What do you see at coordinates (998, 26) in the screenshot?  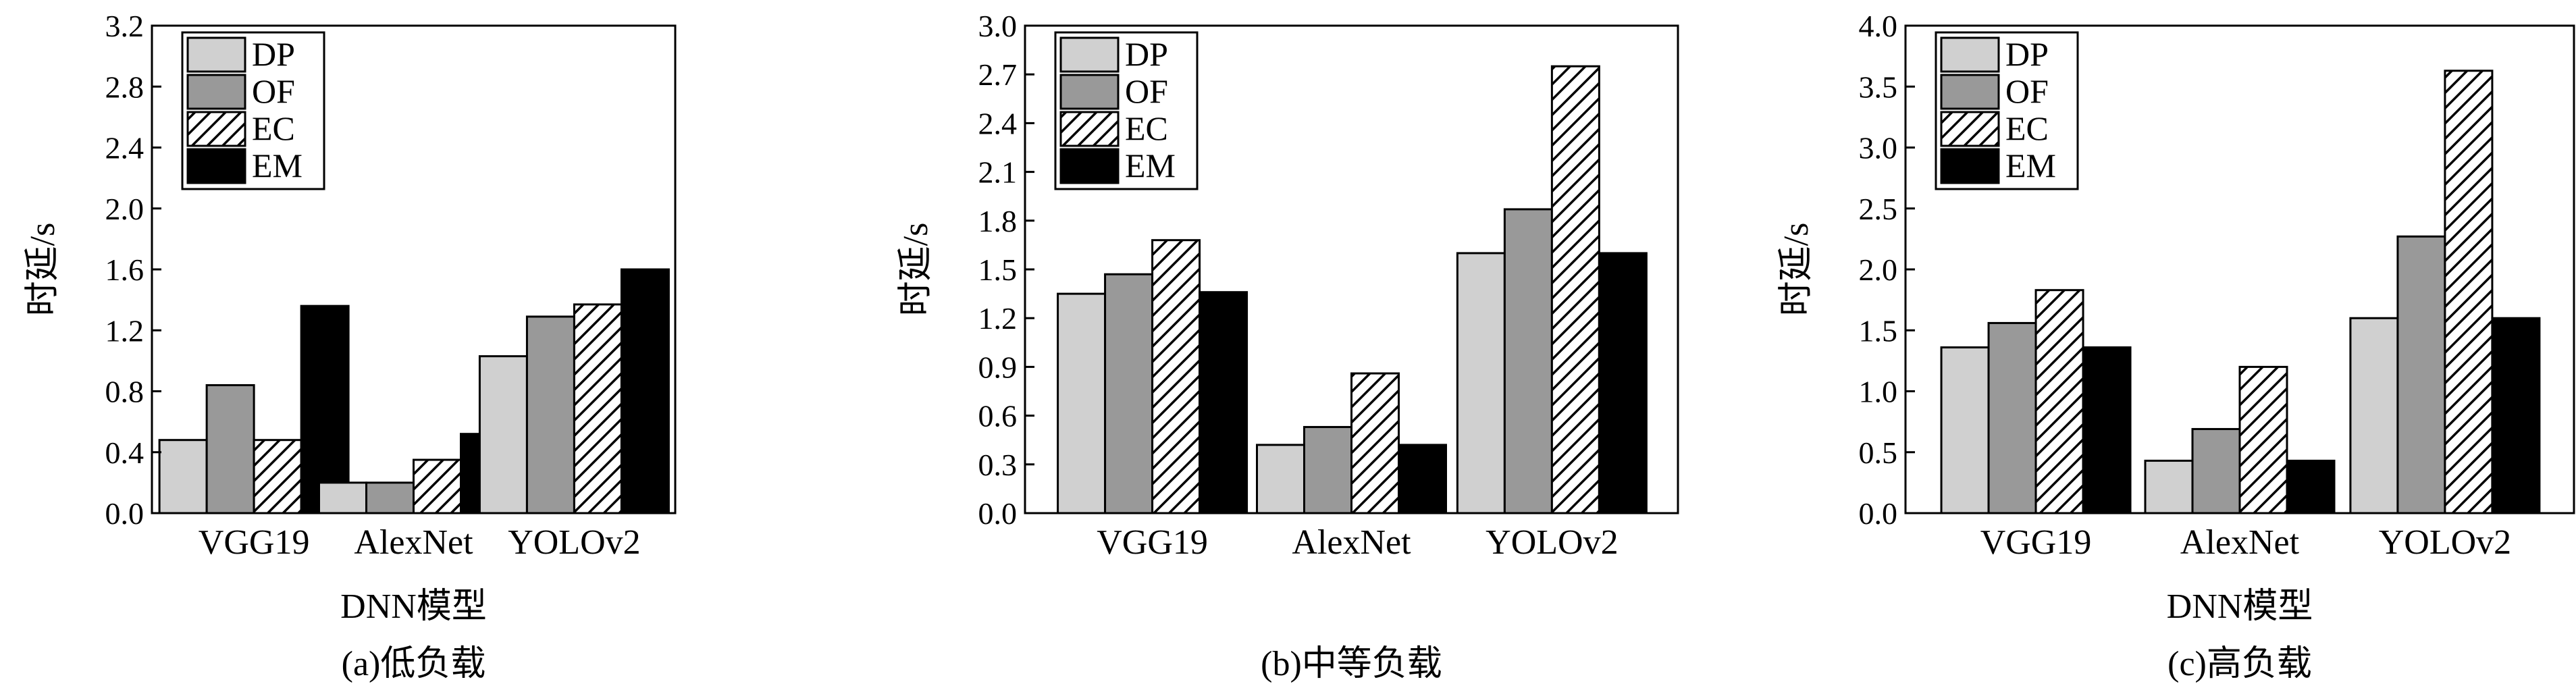 I see `y-tick-label: 3.0` at bounding box center [998, 26].